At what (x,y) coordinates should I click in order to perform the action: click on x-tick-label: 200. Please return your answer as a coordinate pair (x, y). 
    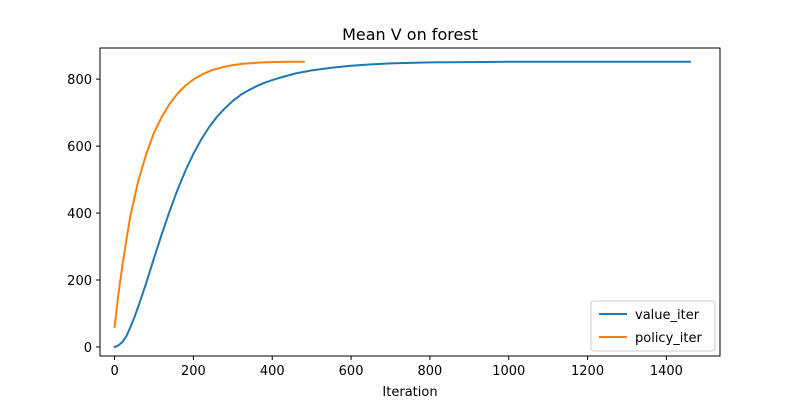
    Looking at the image, I should click on (193, 371).